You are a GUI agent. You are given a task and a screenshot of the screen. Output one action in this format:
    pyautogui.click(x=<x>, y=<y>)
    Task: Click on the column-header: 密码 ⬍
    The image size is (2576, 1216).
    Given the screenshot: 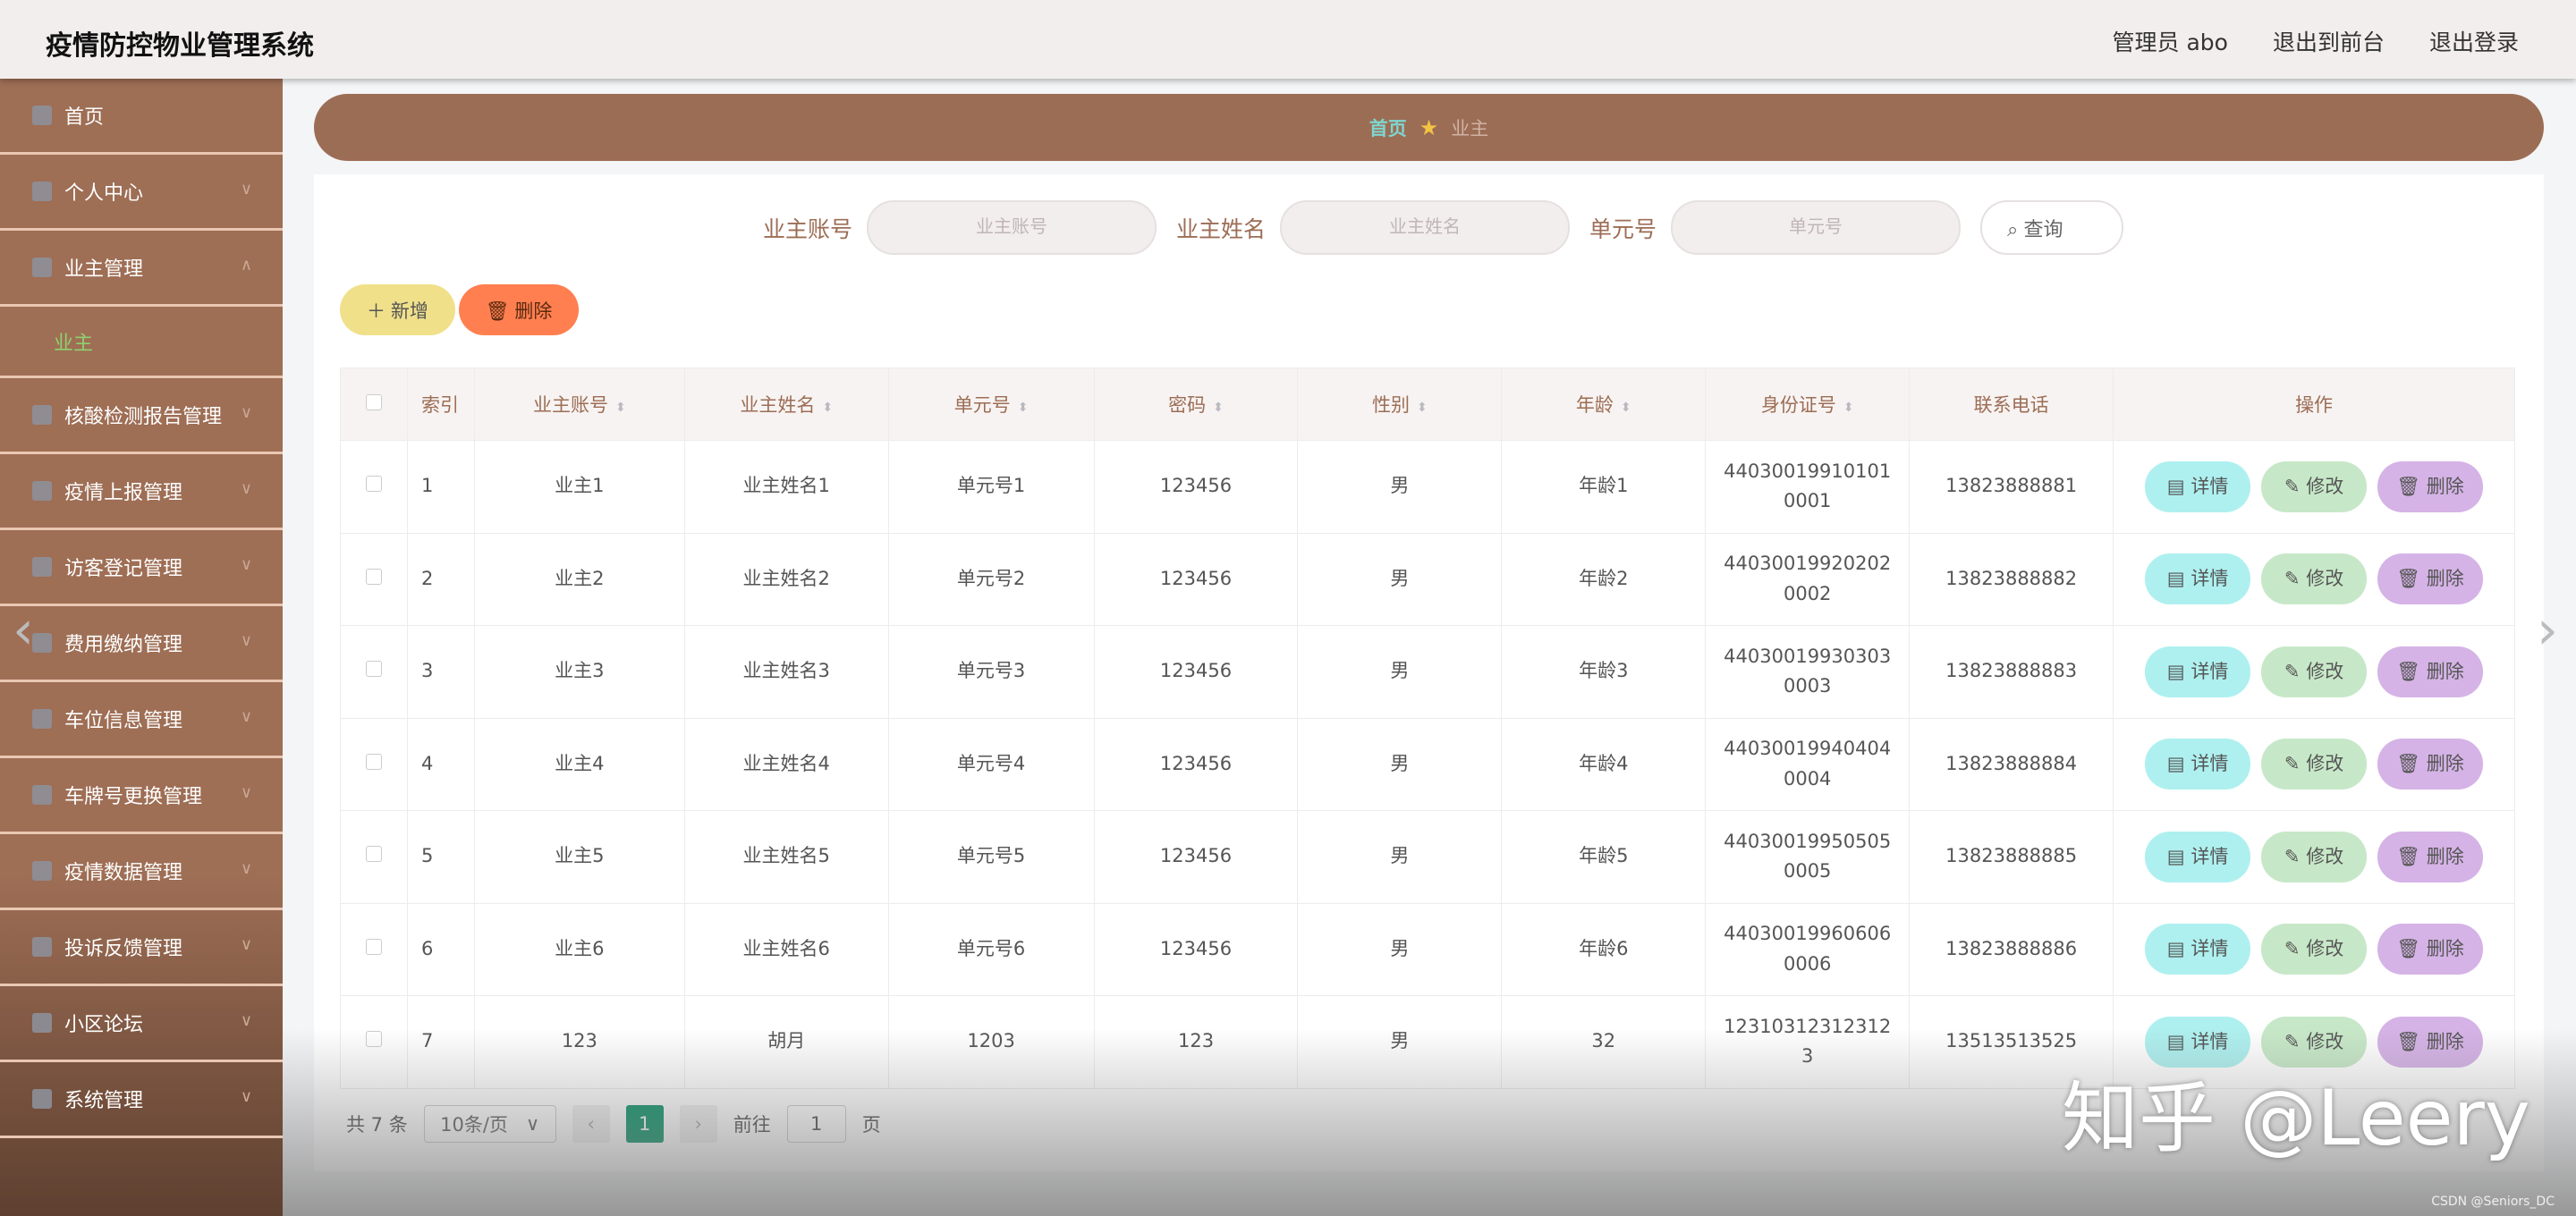 What is the action you would take?
    pyautogui.click(x=1196, y=404)
    